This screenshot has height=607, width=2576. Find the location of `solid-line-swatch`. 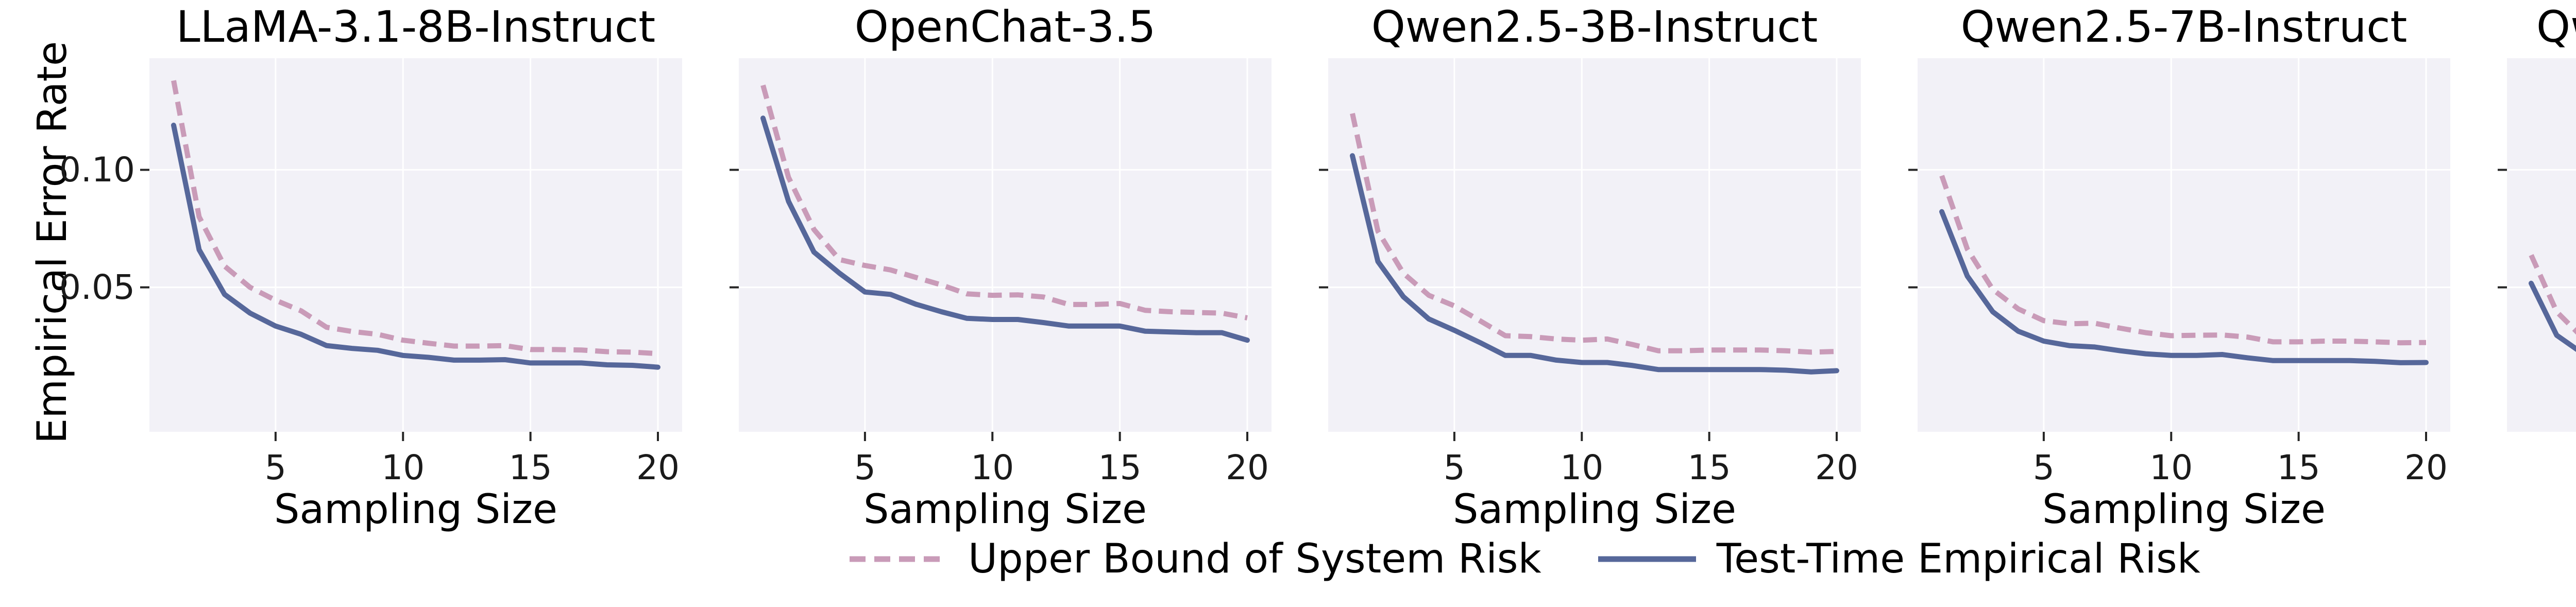

solid-line-swatch is located at coordinates (1647, 559).